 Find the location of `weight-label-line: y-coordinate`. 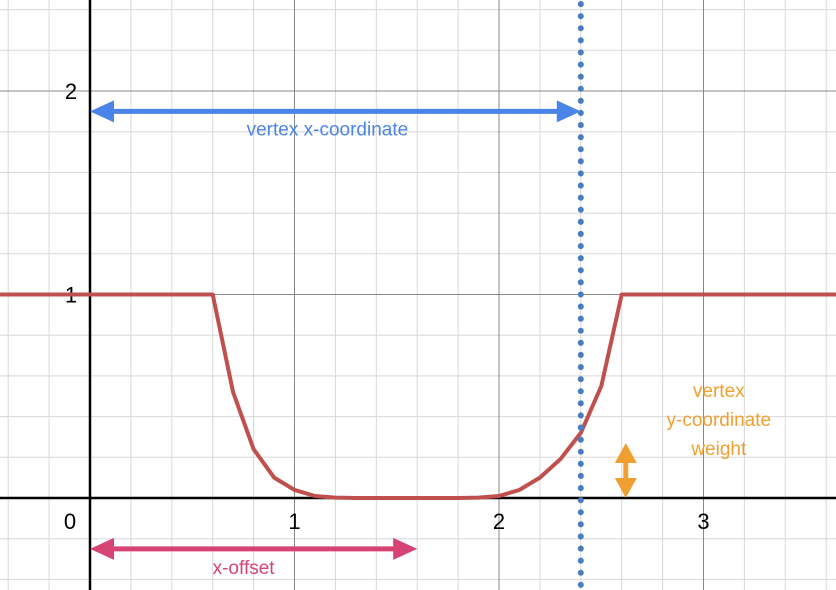

weight-label-line: y-coordinate is located at coordinates (719, 420).